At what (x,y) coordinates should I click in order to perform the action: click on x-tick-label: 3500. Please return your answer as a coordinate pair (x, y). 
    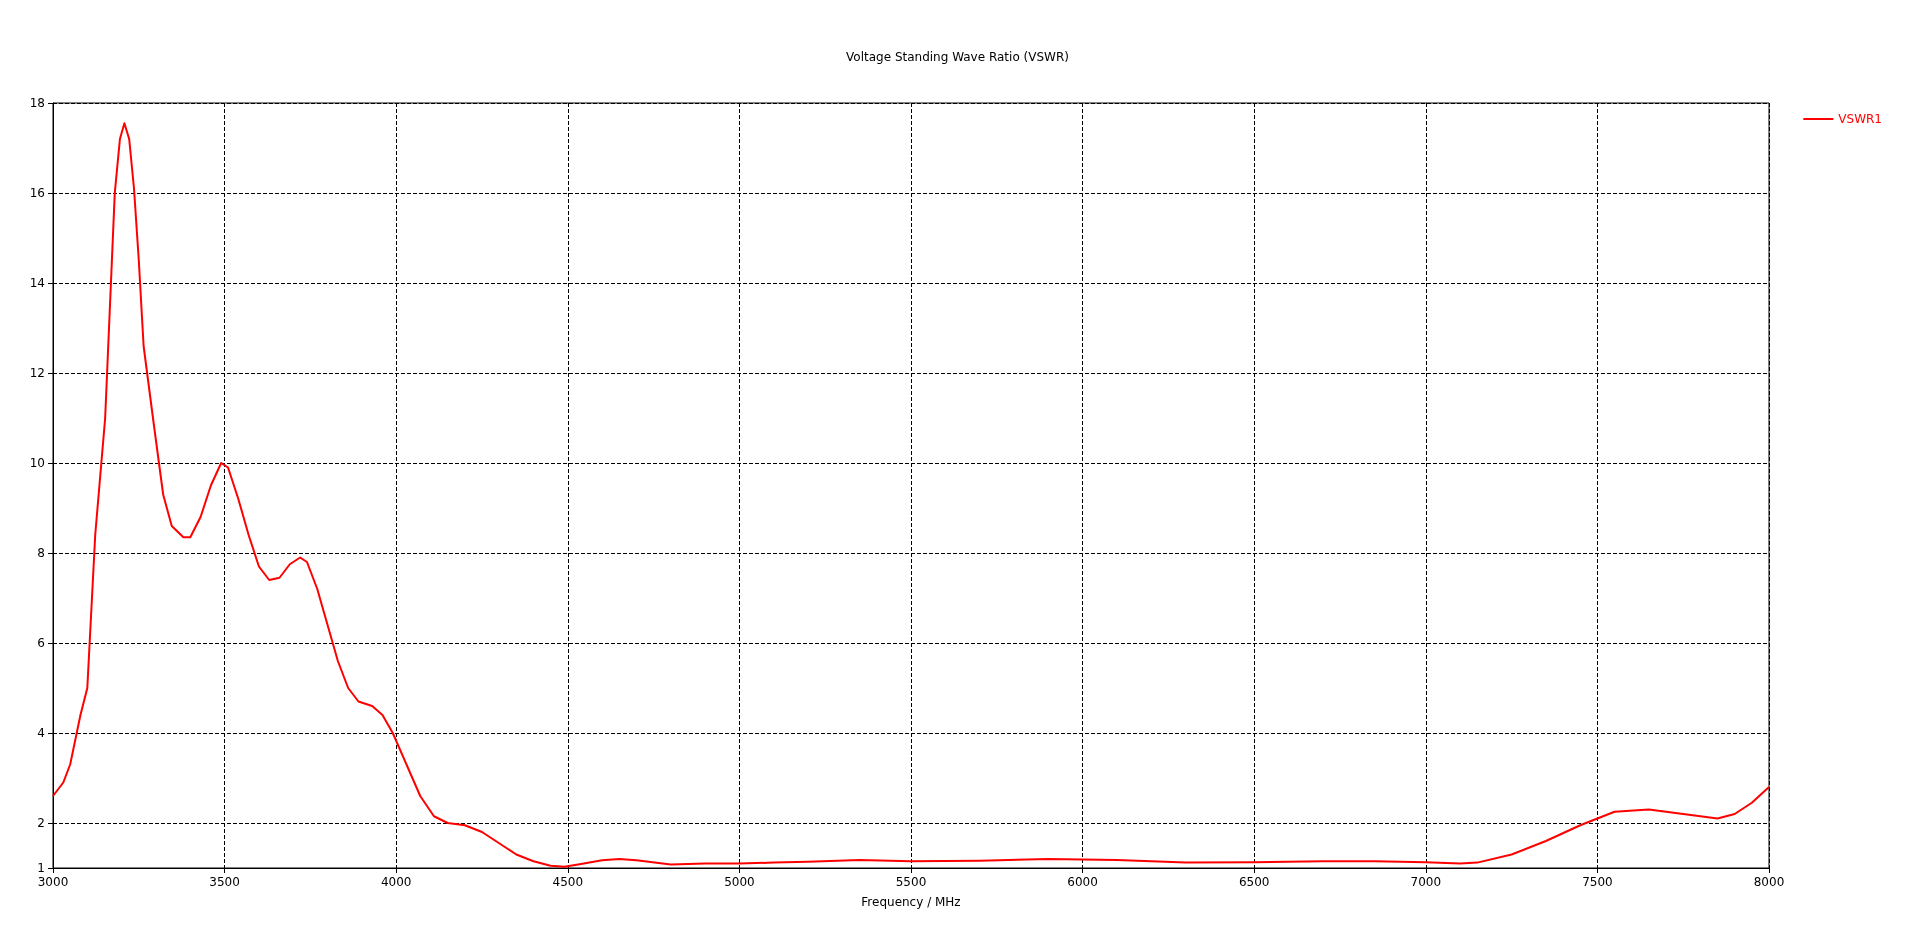
    Looking at the image, I should click on (224, 882).